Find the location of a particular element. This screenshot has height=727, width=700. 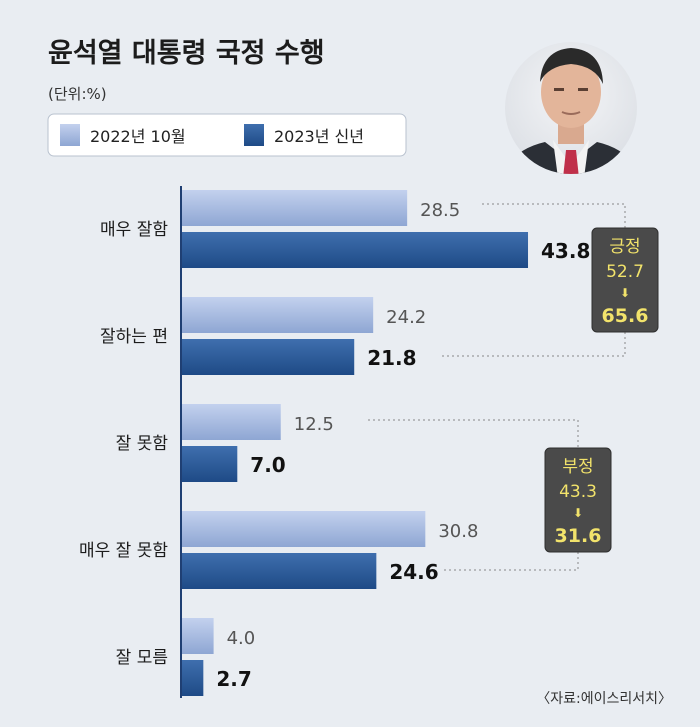

value-label: 7.0 is located at coordinates (267, 465).